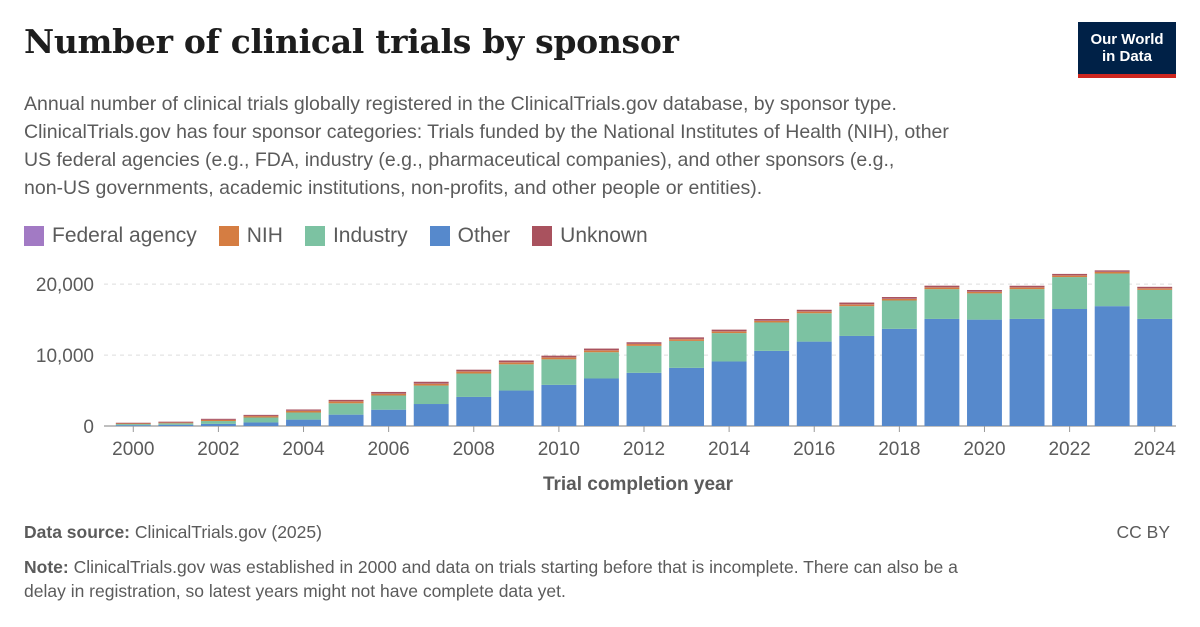 This screenshot has height=627, width=1200. Describe the element at coordinates (590, 236) in the screenshot. I see `legend-item-unknown: Unknown` at that location.